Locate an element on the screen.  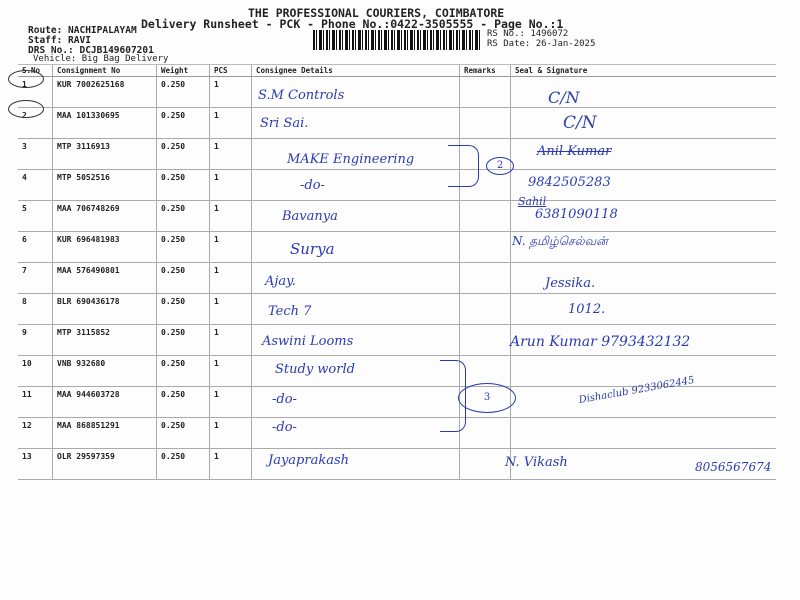
rs-number: RS No.: 1496072 is located at coordinates (528, 34).